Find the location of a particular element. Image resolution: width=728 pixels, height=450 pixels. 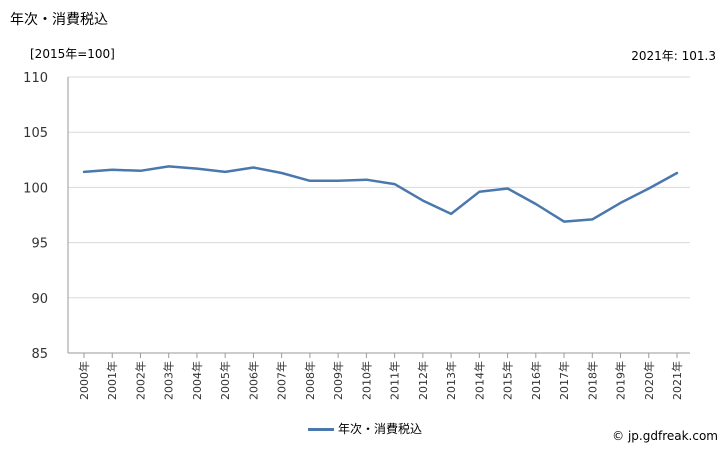

x-tick-label: 2021年 is located at coordinates (677, 380).